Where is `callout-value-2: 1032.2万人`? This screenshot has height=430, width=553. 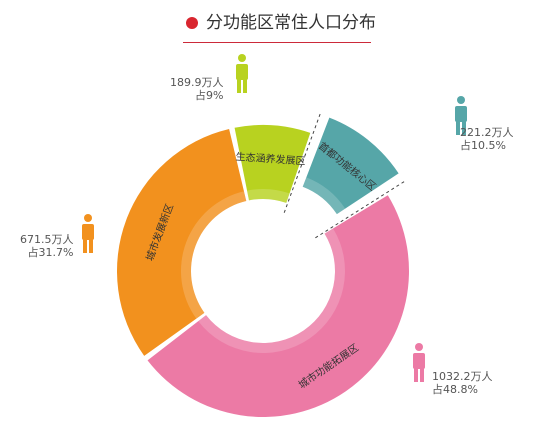 callout-value-2: 1032.2万人 is located at coordinates (462, 376).